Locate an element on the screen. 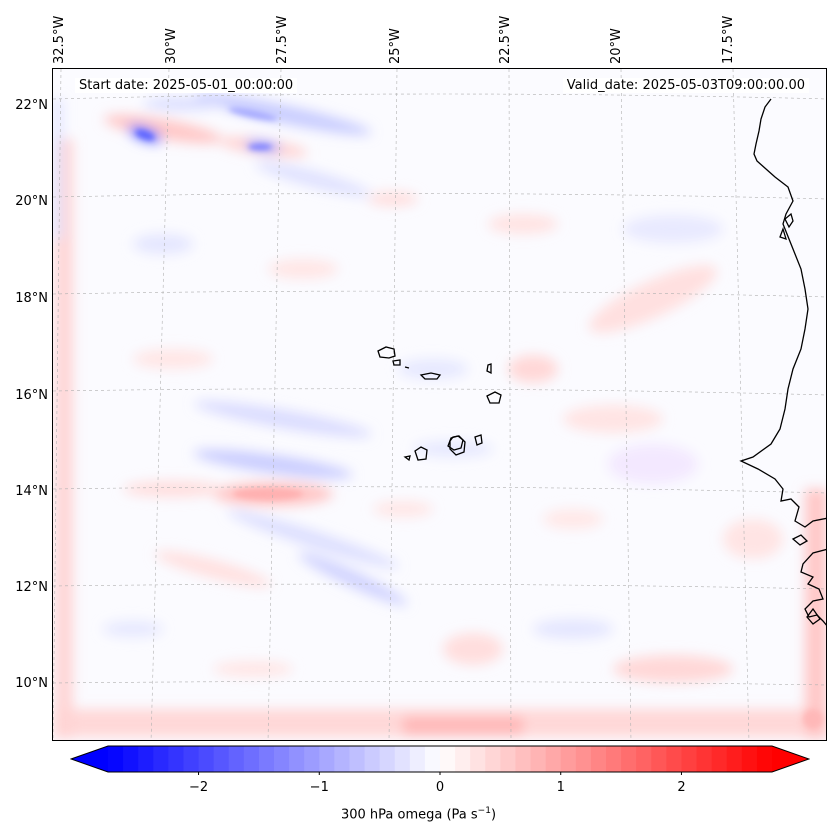 The image size is (837, 839). island-boa-vista is located at coordinates (494, 397).